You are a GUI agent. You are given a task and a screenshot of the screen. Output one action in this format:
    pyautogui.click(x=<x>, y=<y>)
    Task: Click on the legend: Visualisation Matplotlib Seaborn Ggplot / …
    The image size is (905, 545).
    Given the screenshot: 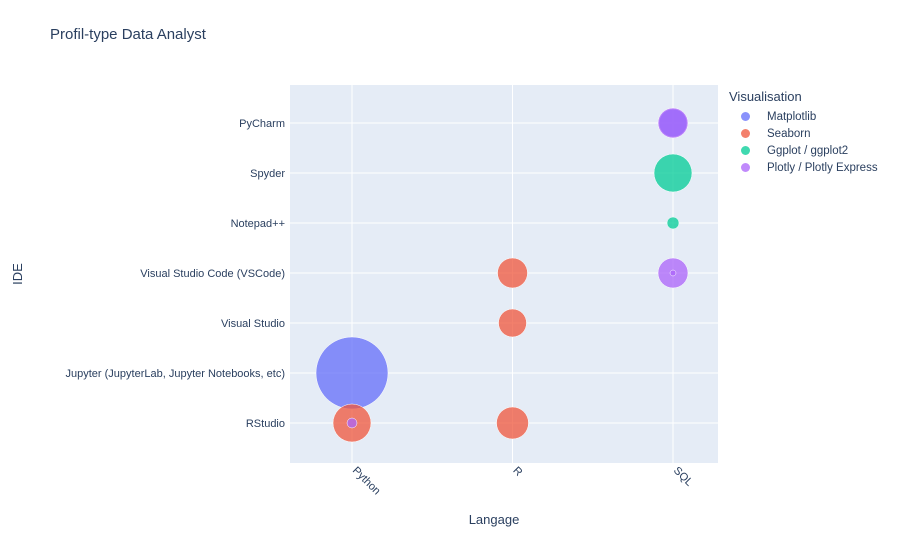 What is the action you would take?
    pyautogui.click(x=803, y=132)
    